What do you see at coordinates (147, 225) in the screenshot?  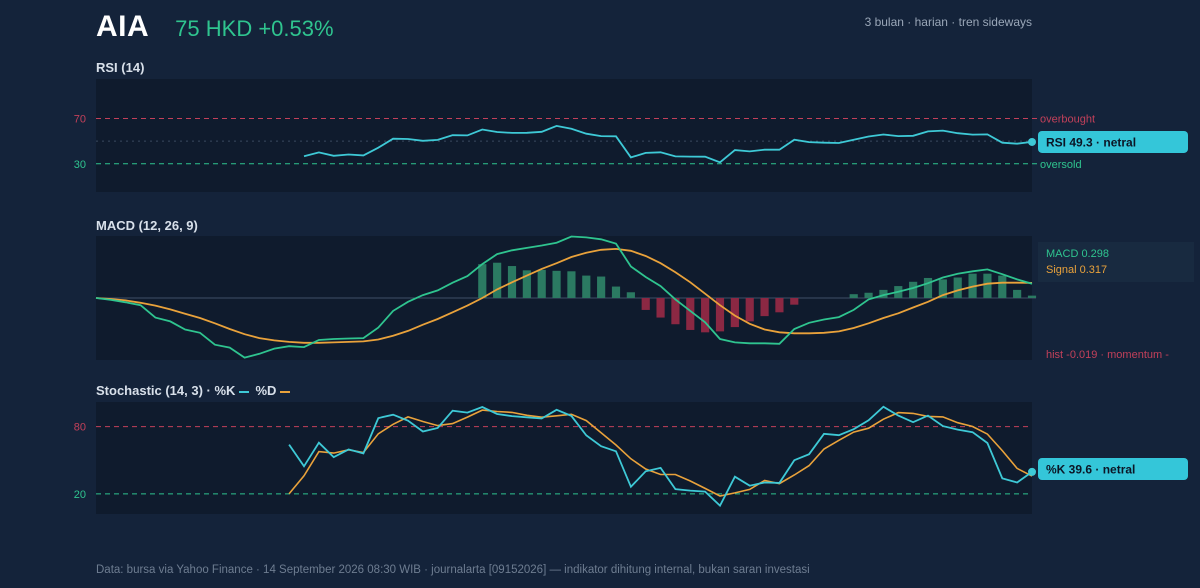 I see `macd-panel-title: MACD (12, 26, 9)` at bounding box center [147, 225].